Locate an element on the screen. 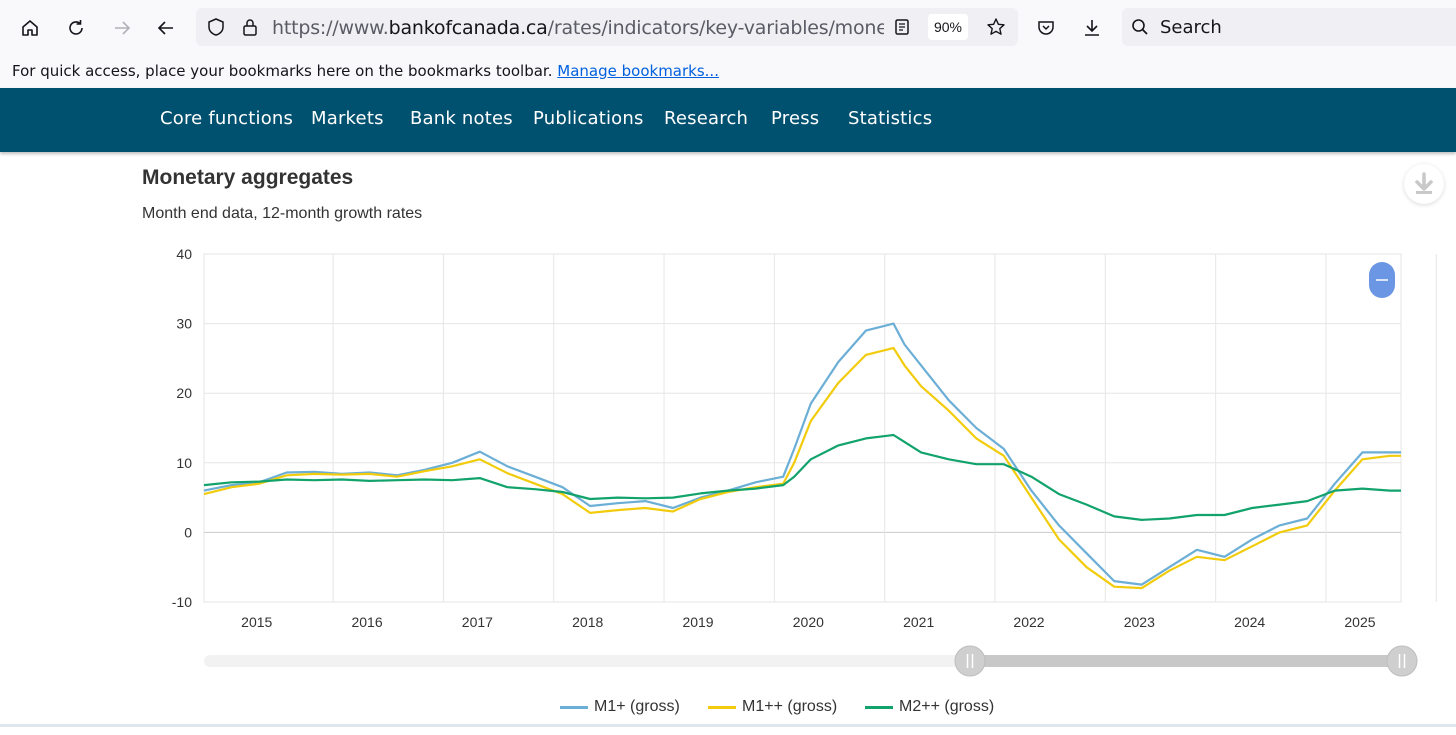 This screenshot has height=735, width=1456. nav-publications: Publications is located at coordinates (588, 118).